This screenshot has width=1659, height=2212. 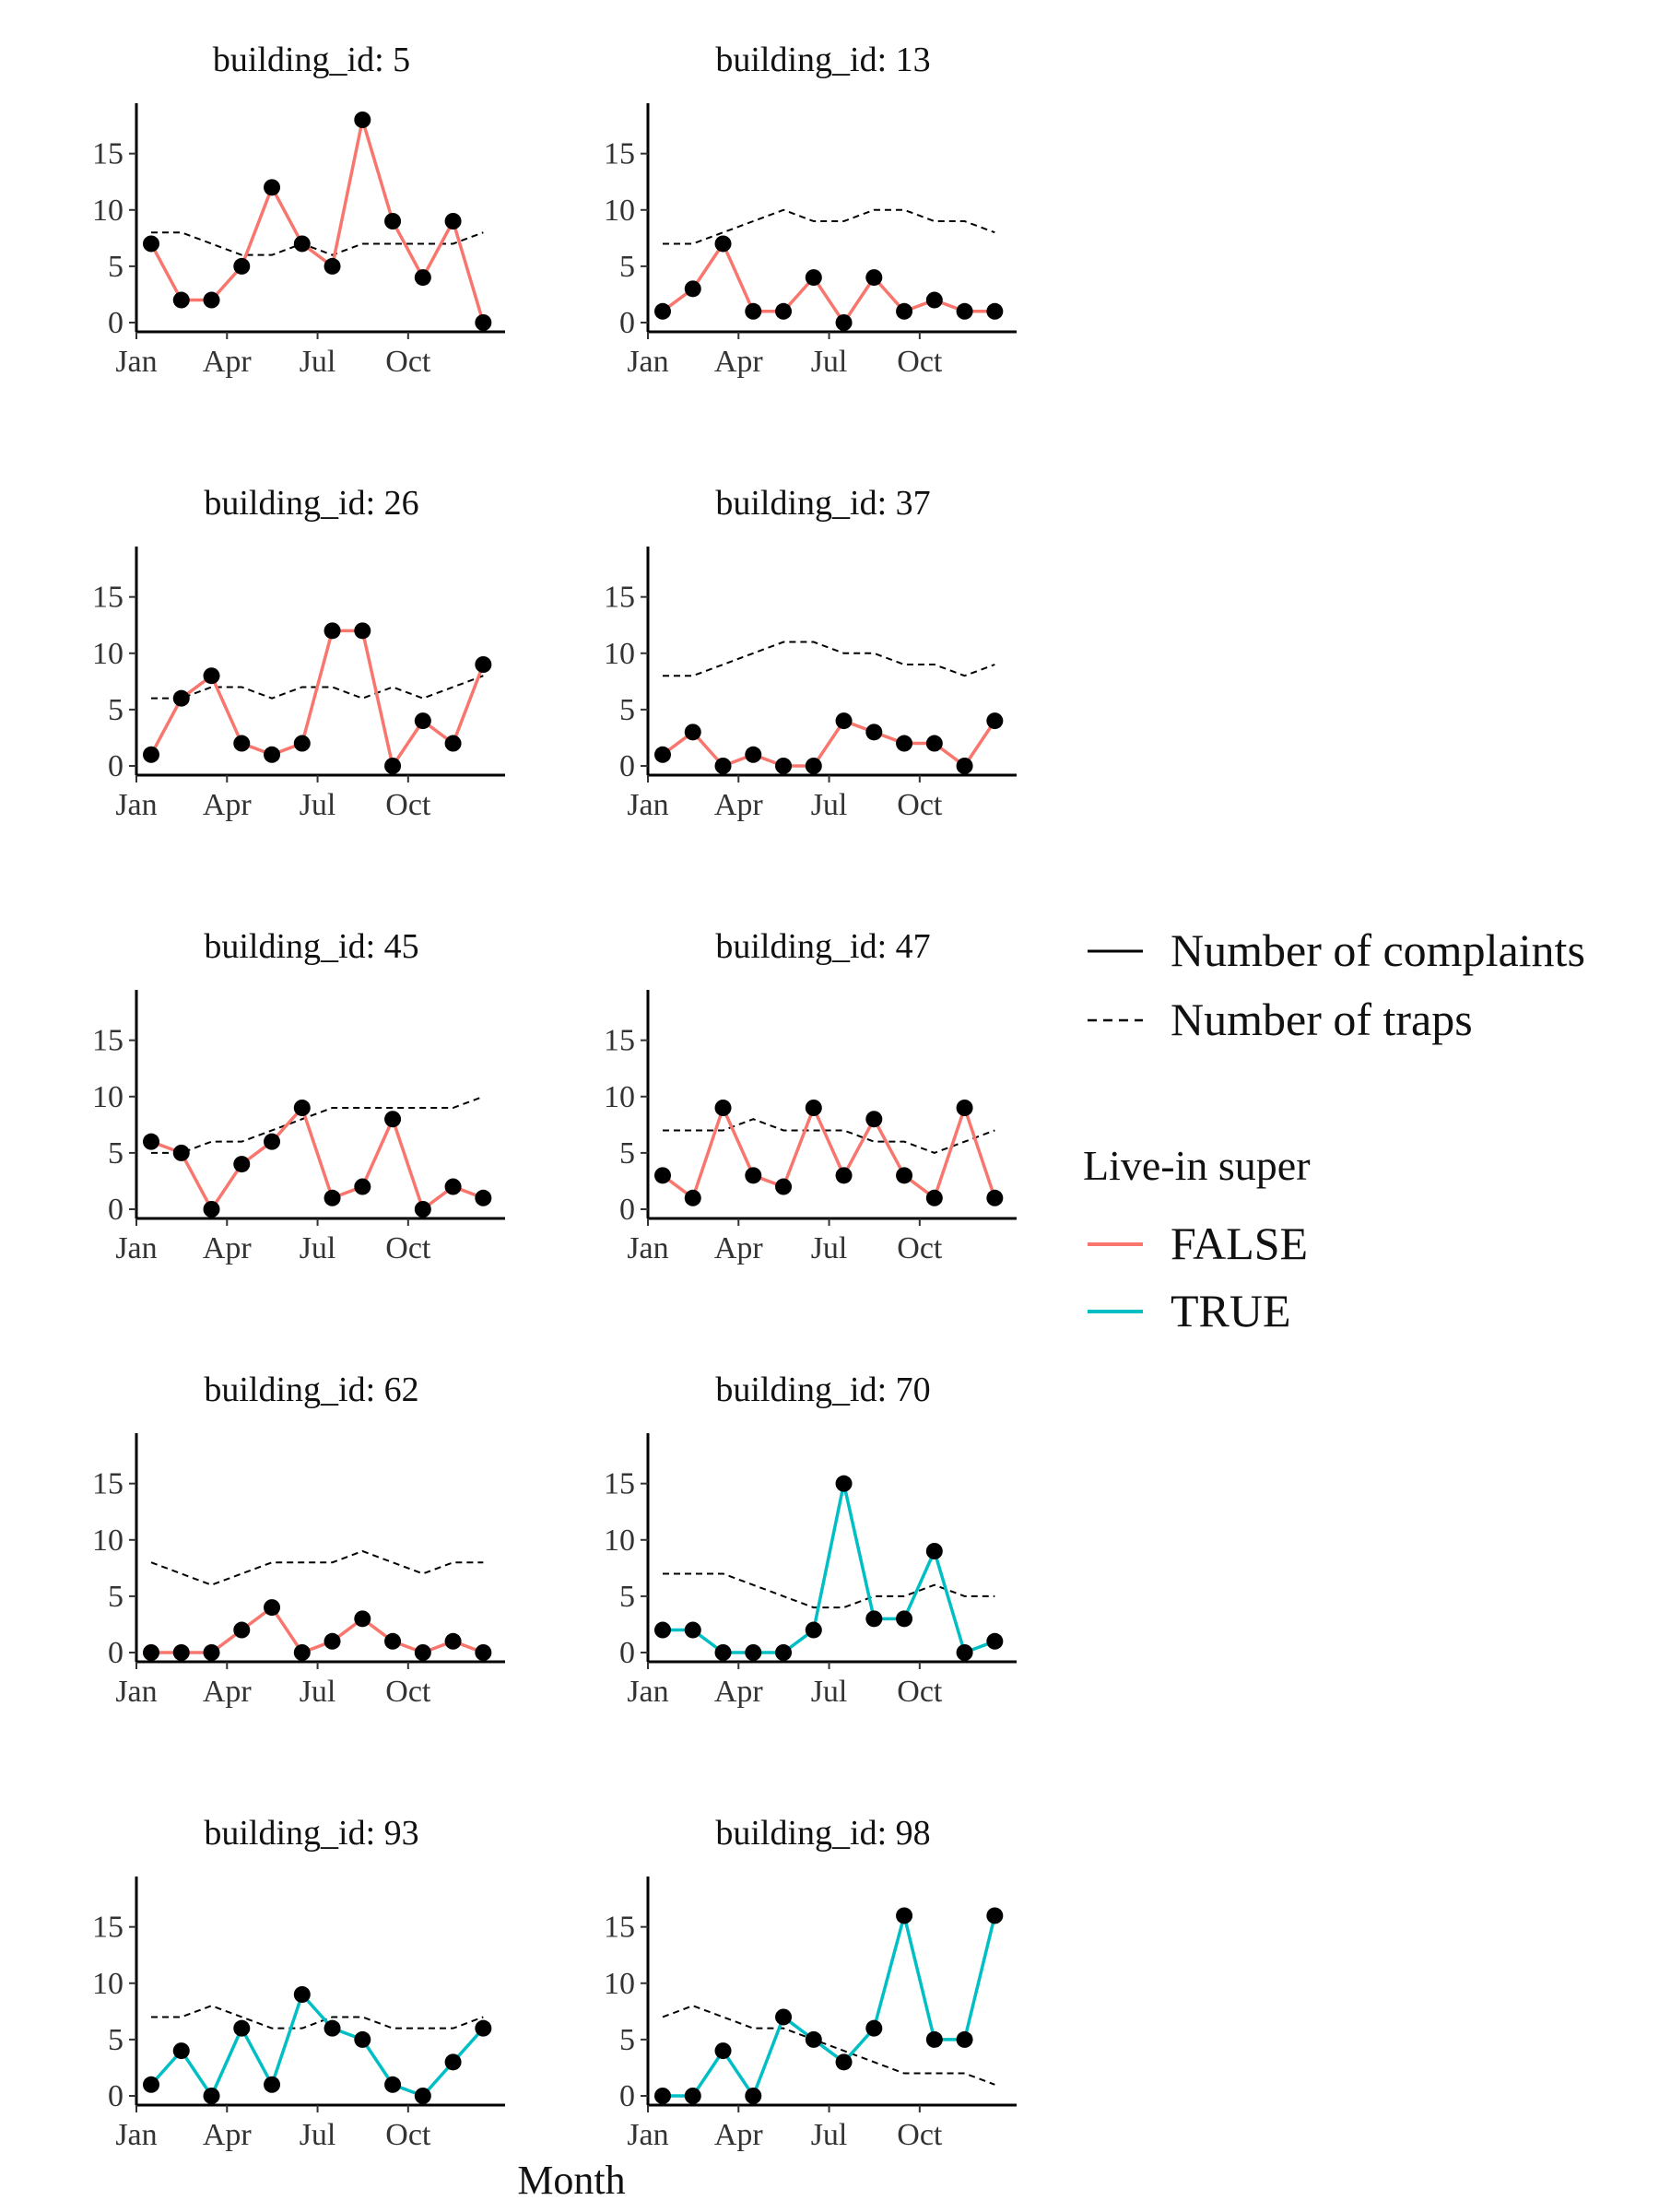 I want to click on facet-strip-label: building_id: 26, so click(x=311, y=503).